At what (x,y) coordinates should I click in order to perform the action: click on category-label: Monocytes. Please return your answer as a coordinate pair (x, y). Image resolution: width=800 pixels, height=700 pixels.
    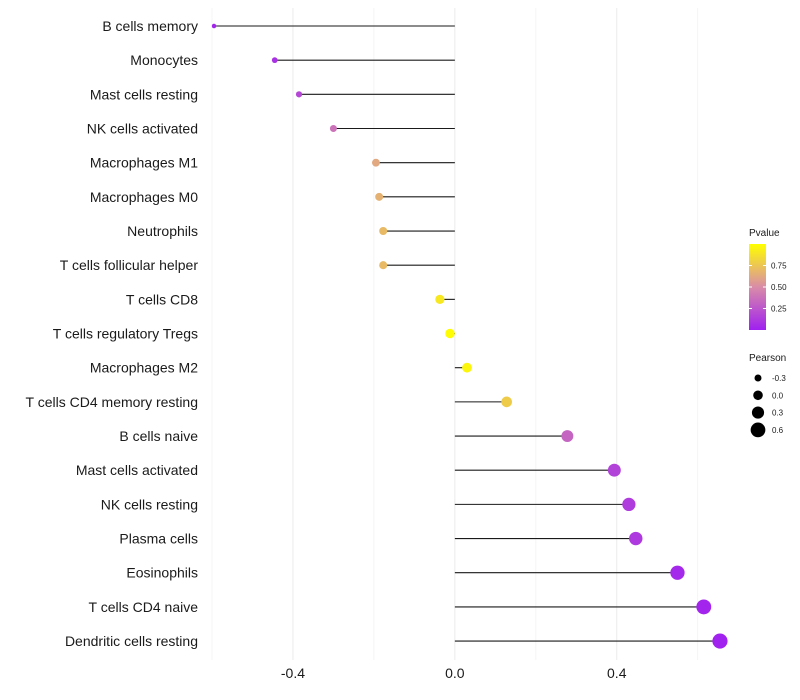
    Looking at the image, I should click on (164, 60).